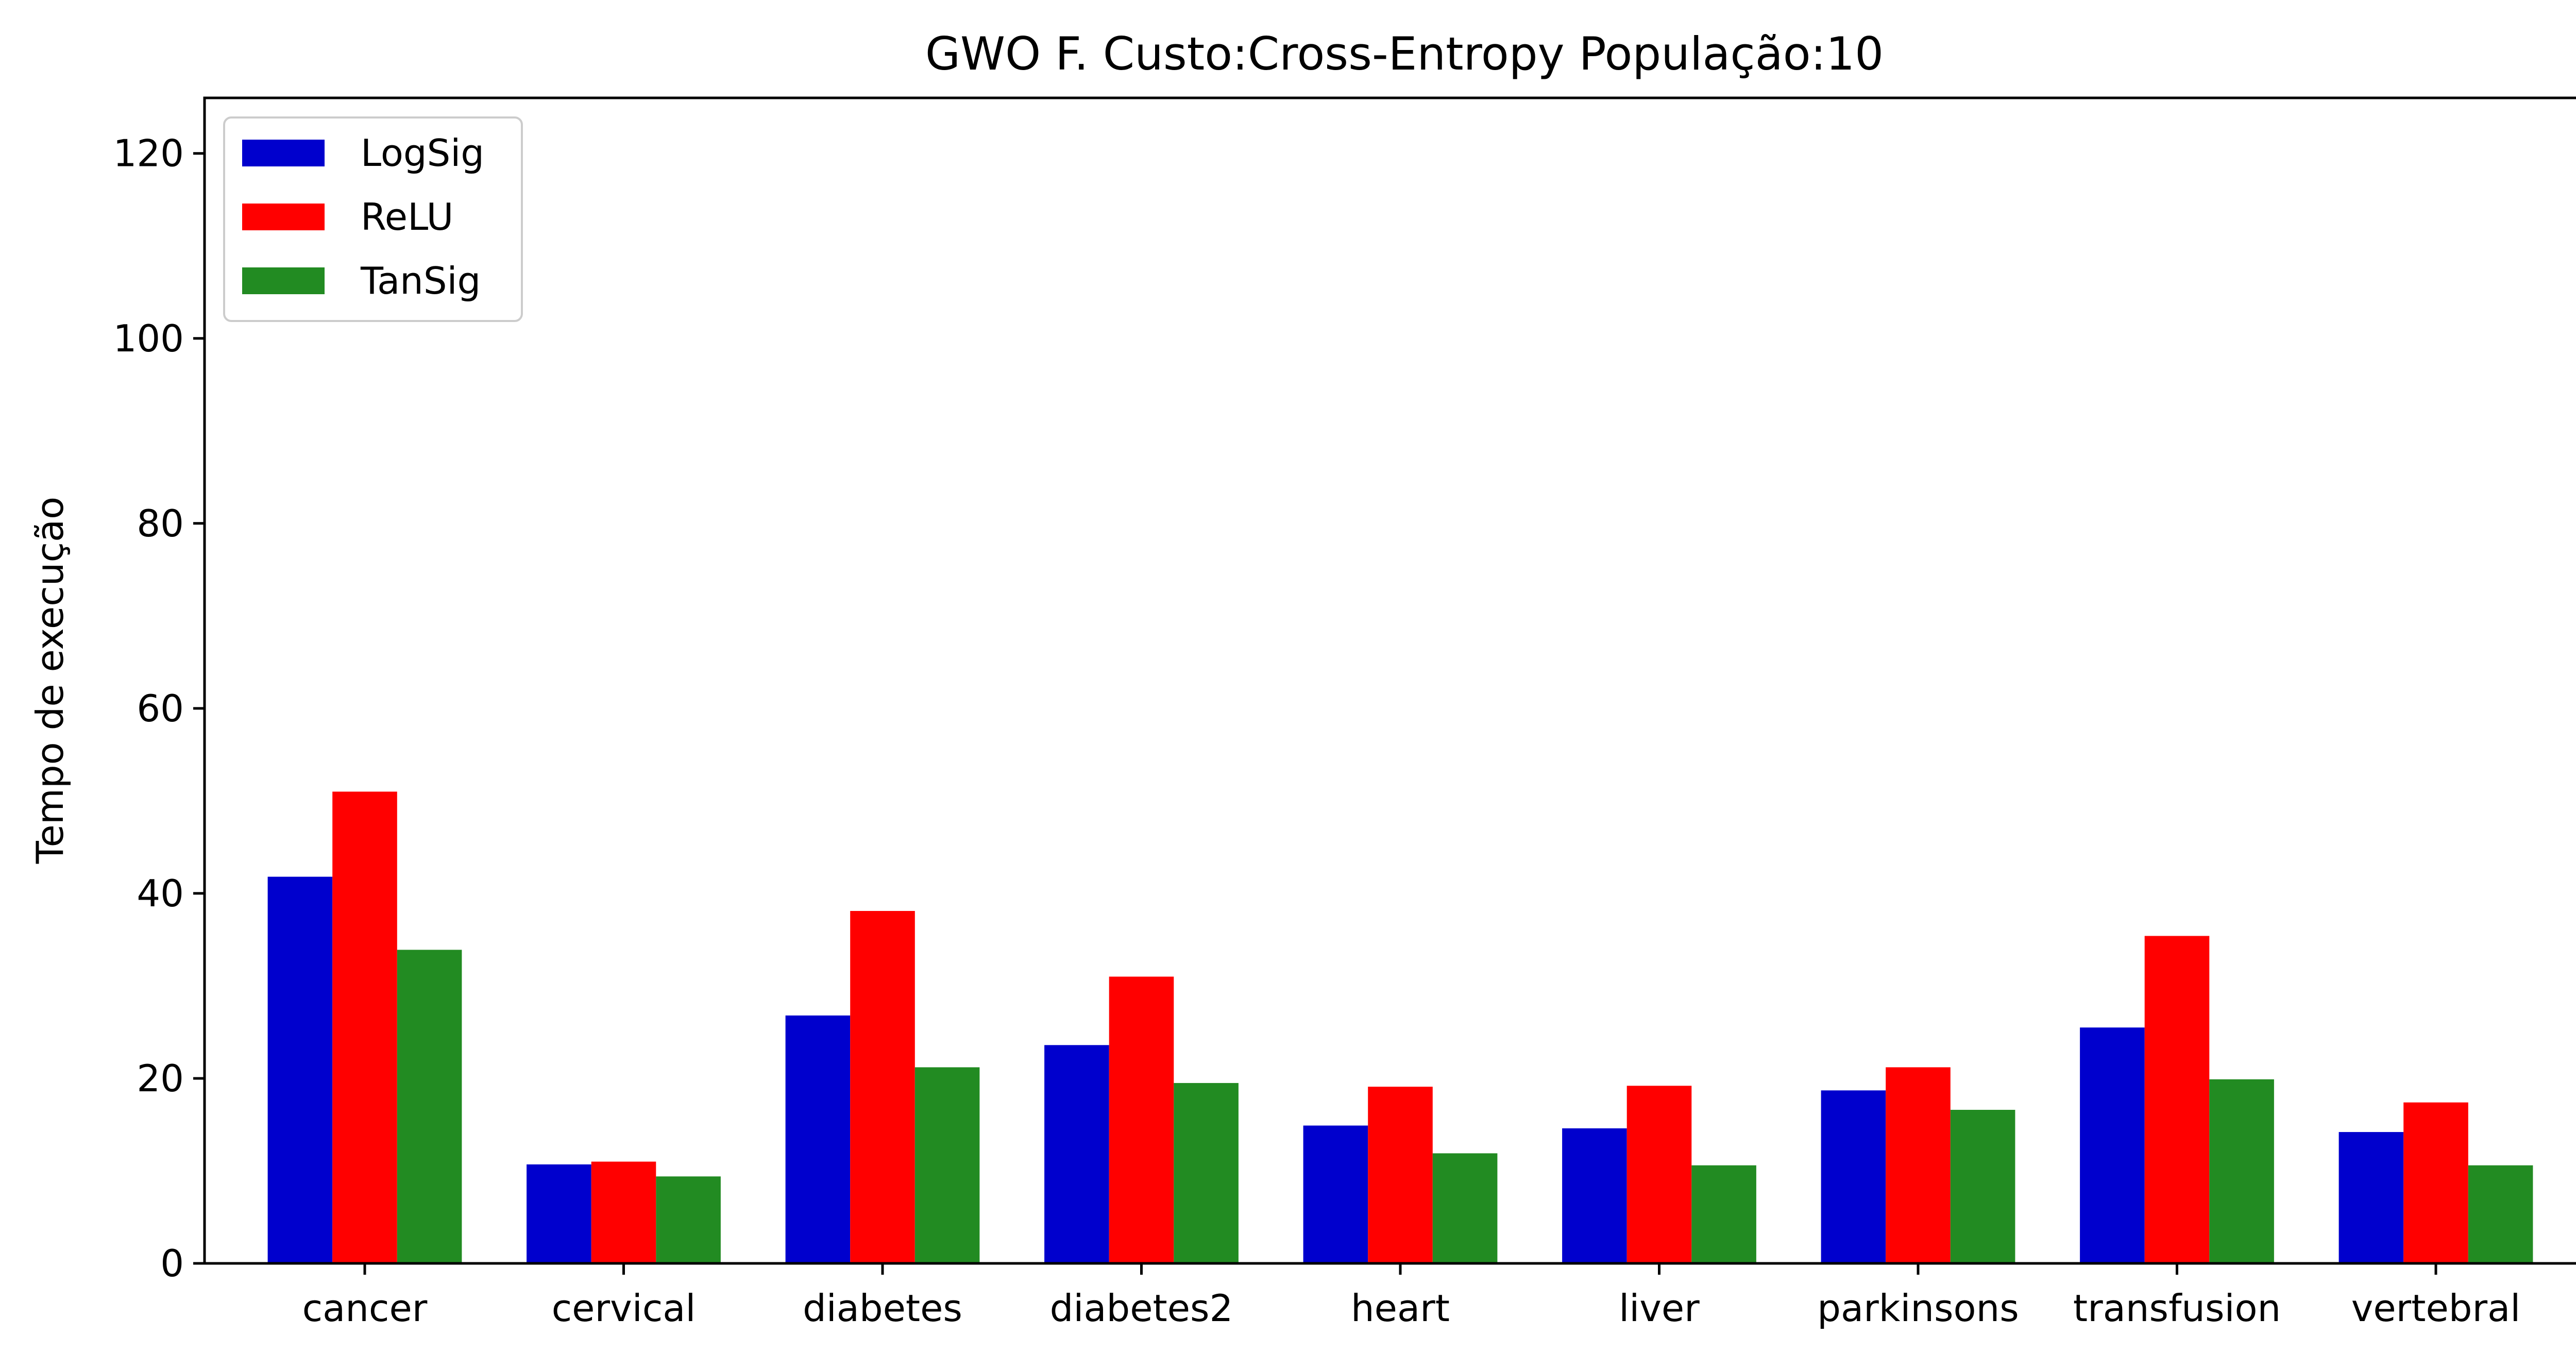 The image size is (2576, 1369). What do you see at coordinates (1400, 1175) in the screenshot?
I see `bar-relu-heart` at bounding box center [1400, 1175].